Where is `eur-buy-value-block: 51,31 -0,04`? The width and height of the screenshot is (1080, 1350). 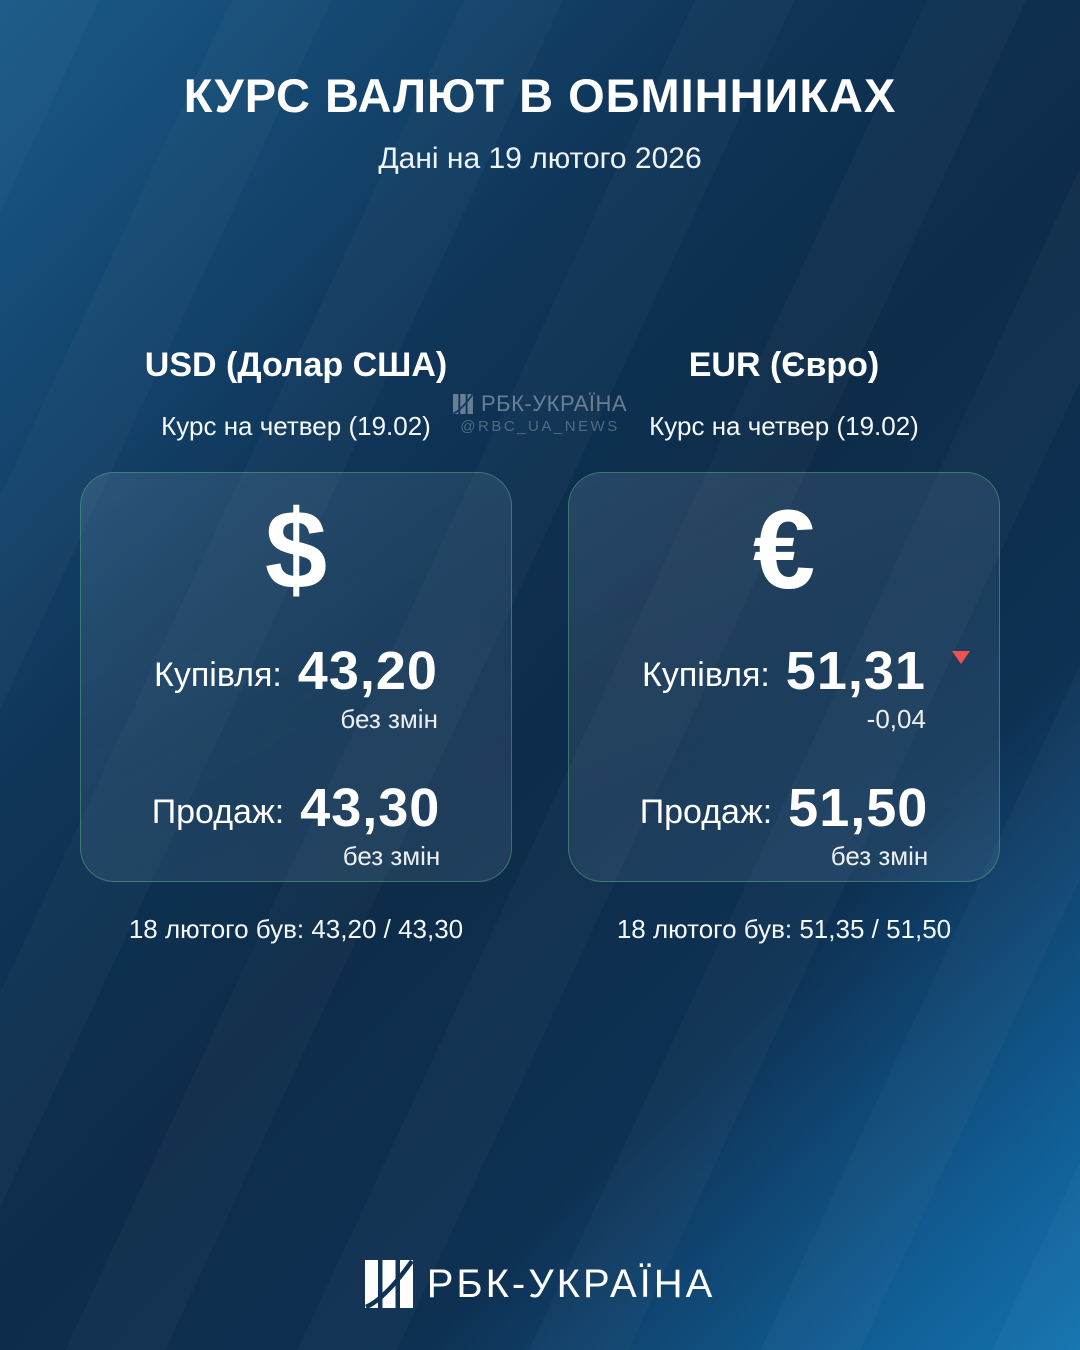
eur-buy-value-block: 51,31 -0,04 is located at coordinates (877, 688).